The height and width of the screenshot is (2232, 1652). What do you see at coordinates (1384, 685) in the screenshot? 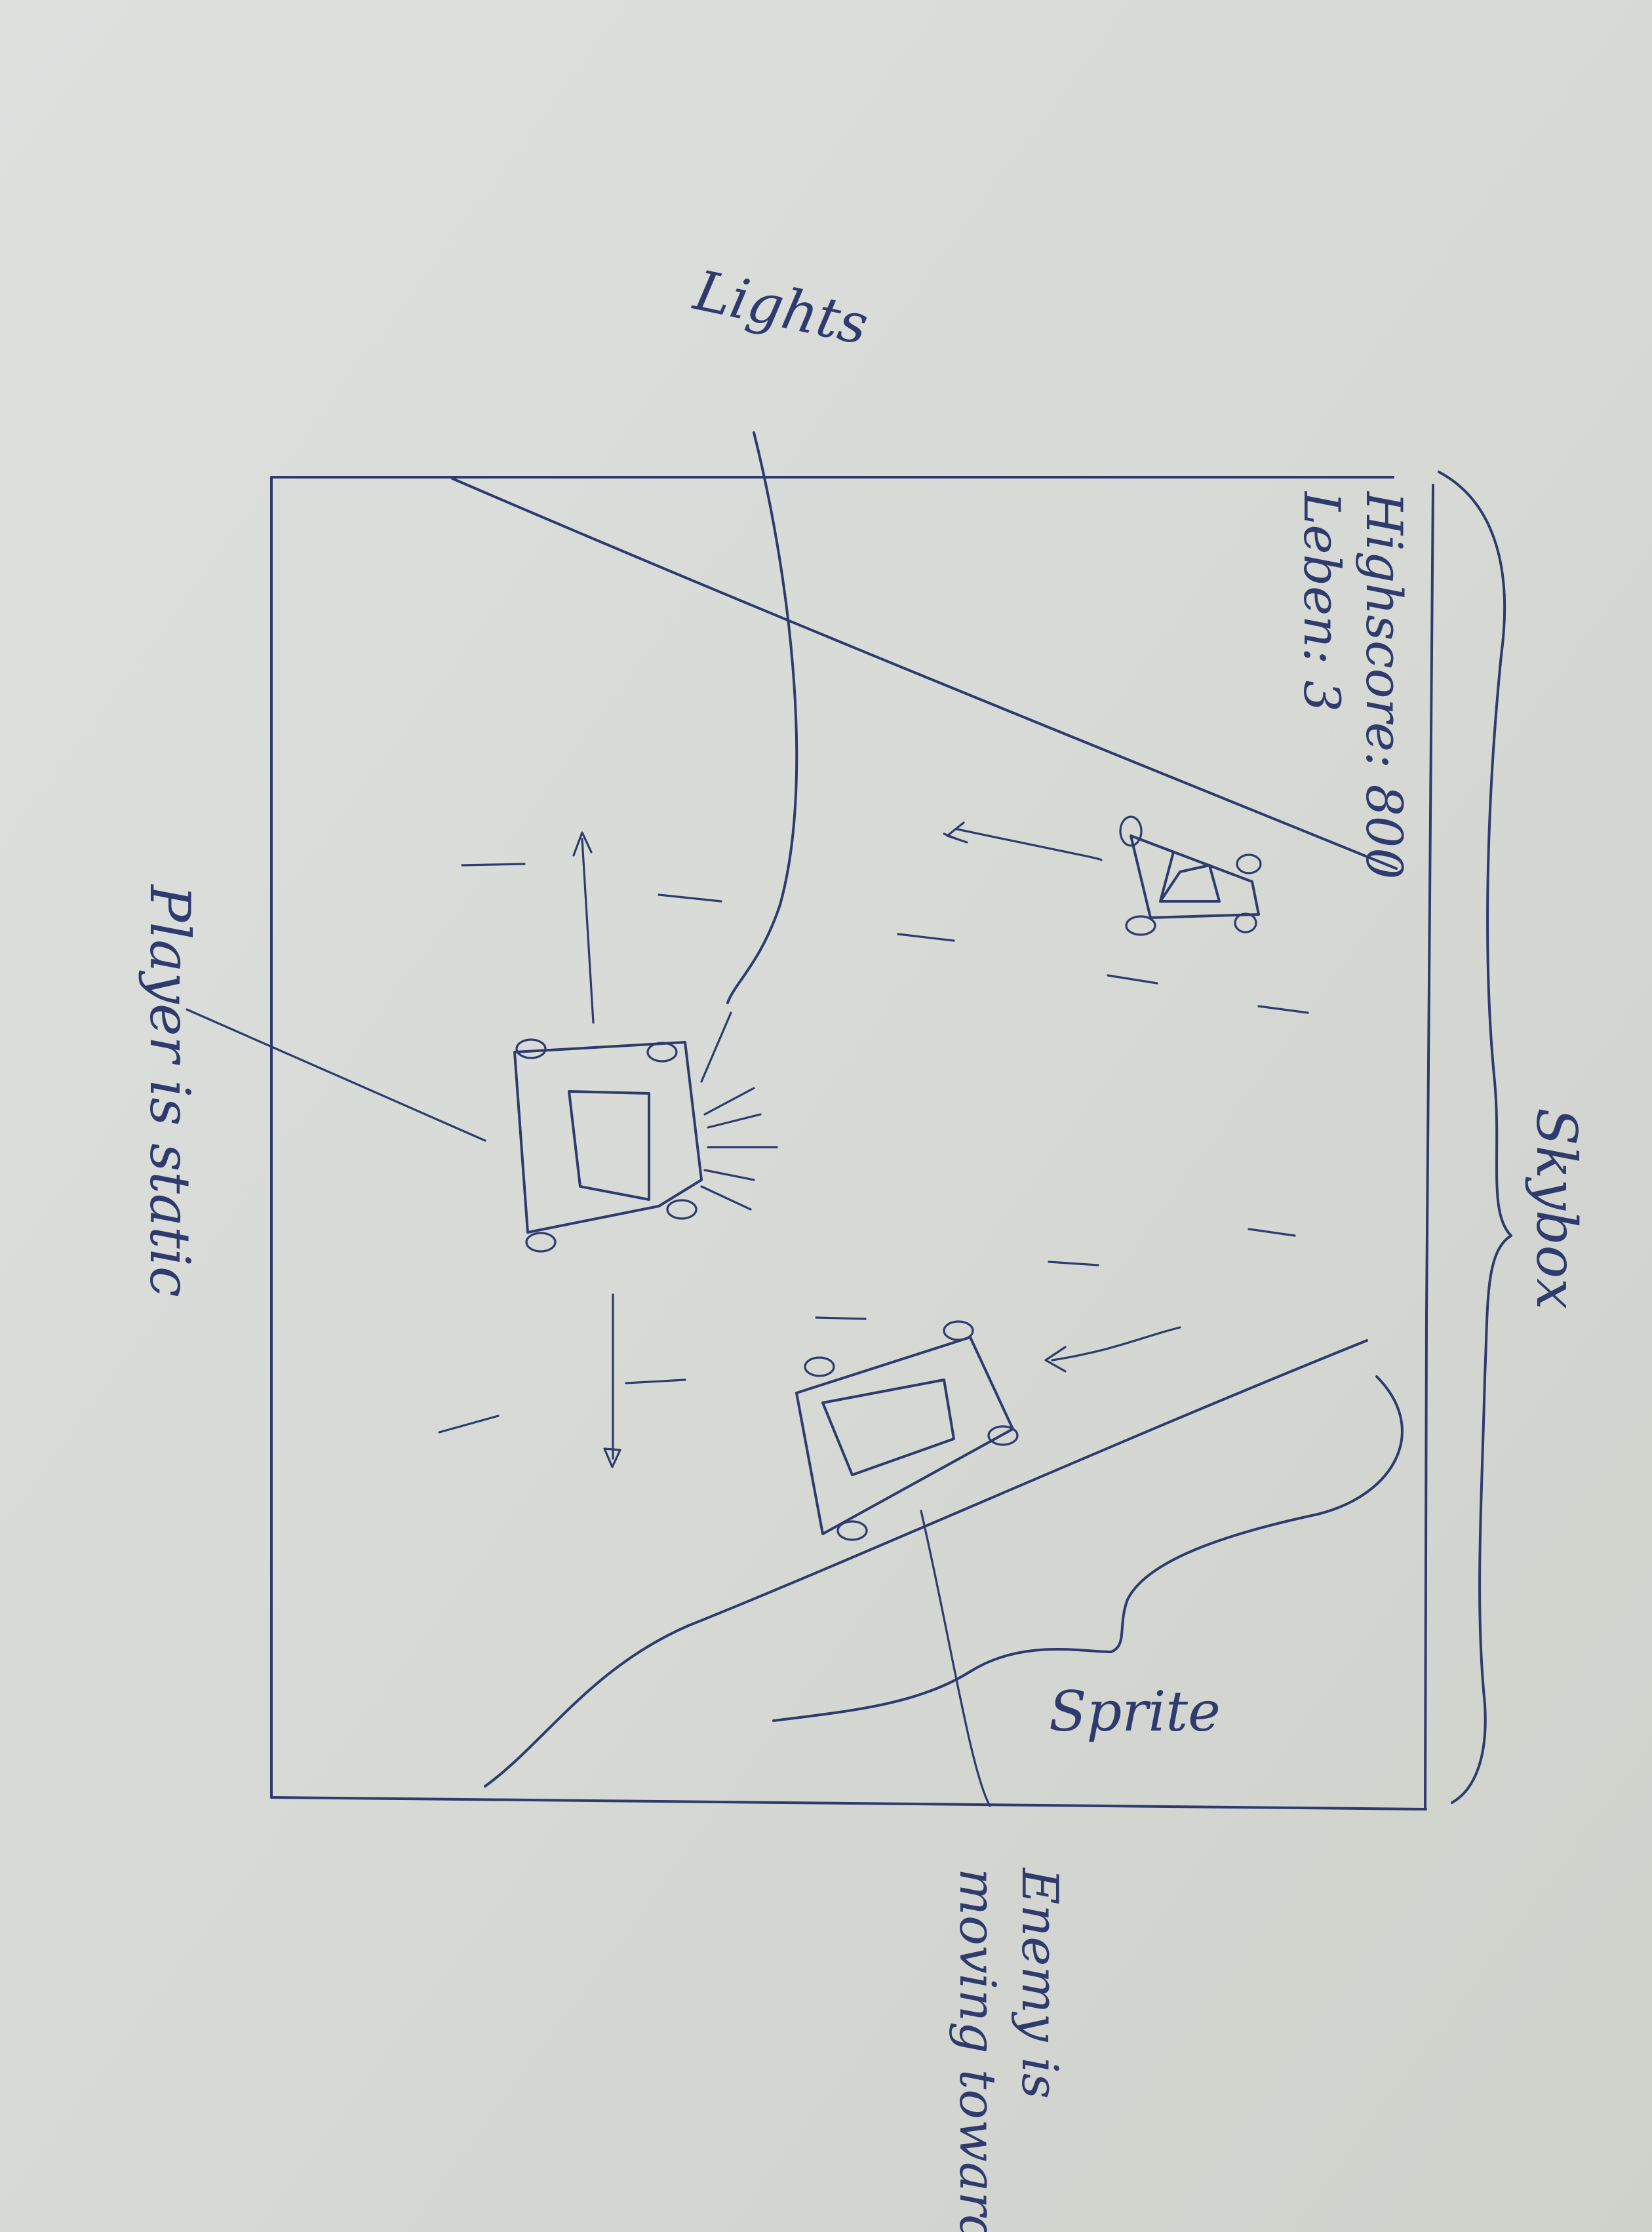
I see `hud-highscore: Highscore: 800` at bounding box center [1384, 685].